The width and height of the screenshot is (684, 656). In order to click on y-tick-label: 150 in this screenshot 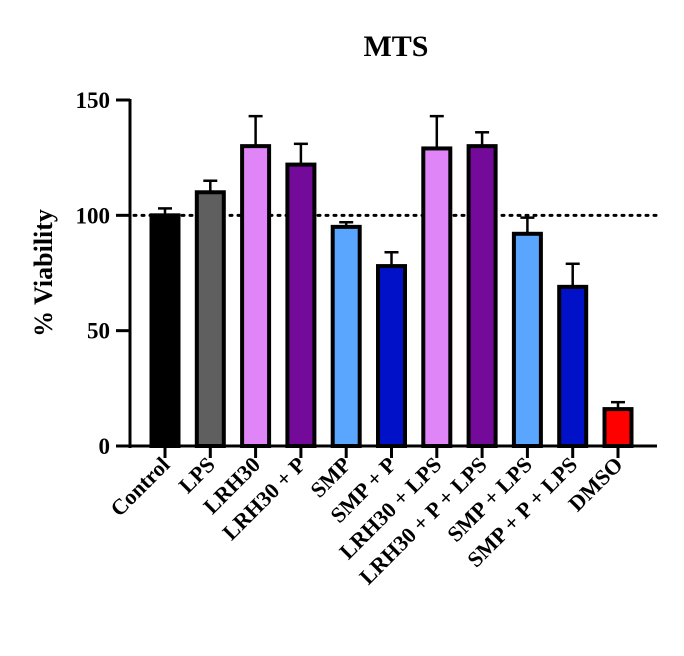, I will do `click(93, 100)`.